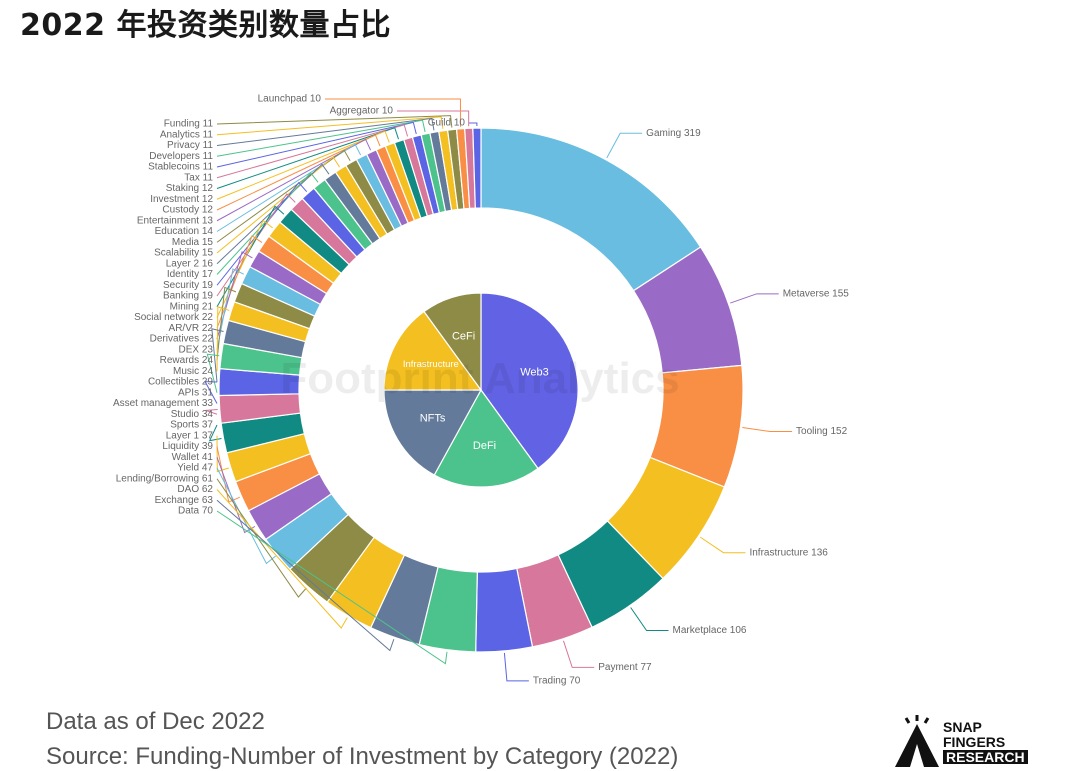 The height and width of the screenshot is (771, 1080). What do you see at coordinates (816, 293) in the screenshot?
I see `slice-label-metaverse-155: Metaverse 155` at bounding box center [816, 293].